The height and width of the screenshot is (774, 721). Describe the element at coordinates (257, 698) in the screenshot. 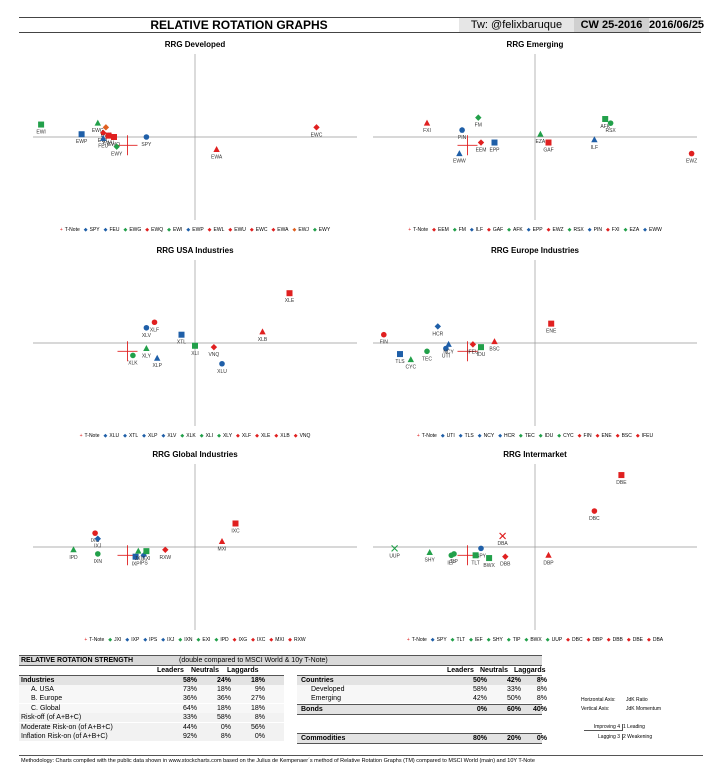

I see `row-value: 27%` at that location.